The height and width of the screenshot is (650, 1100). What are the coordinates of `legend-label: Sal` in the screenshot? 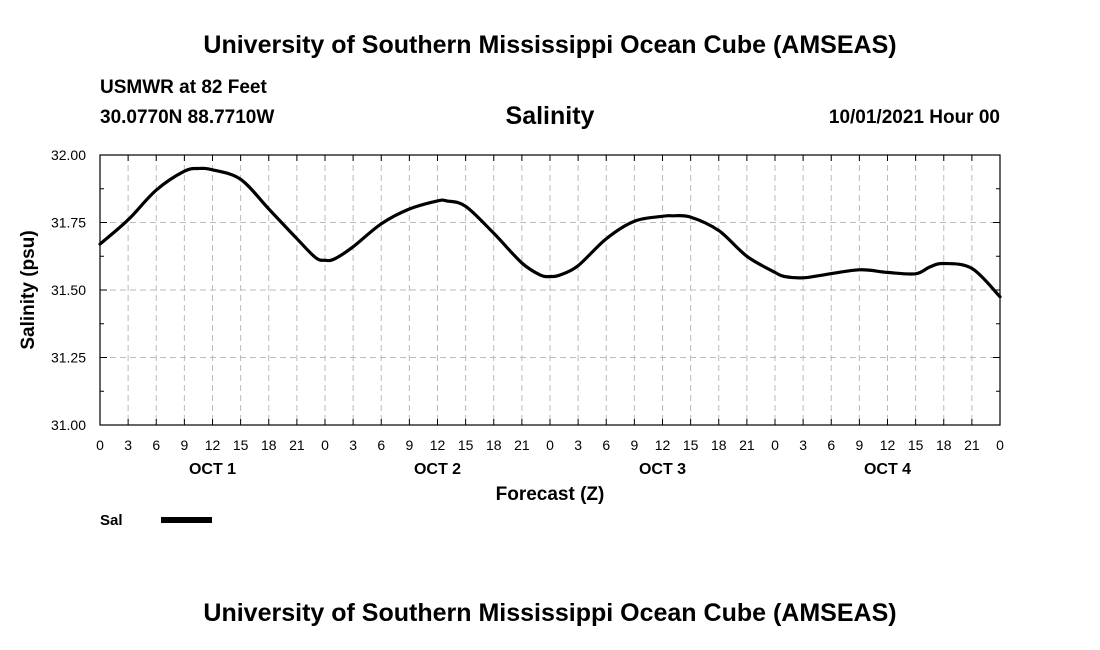 It's located at (111, 520).